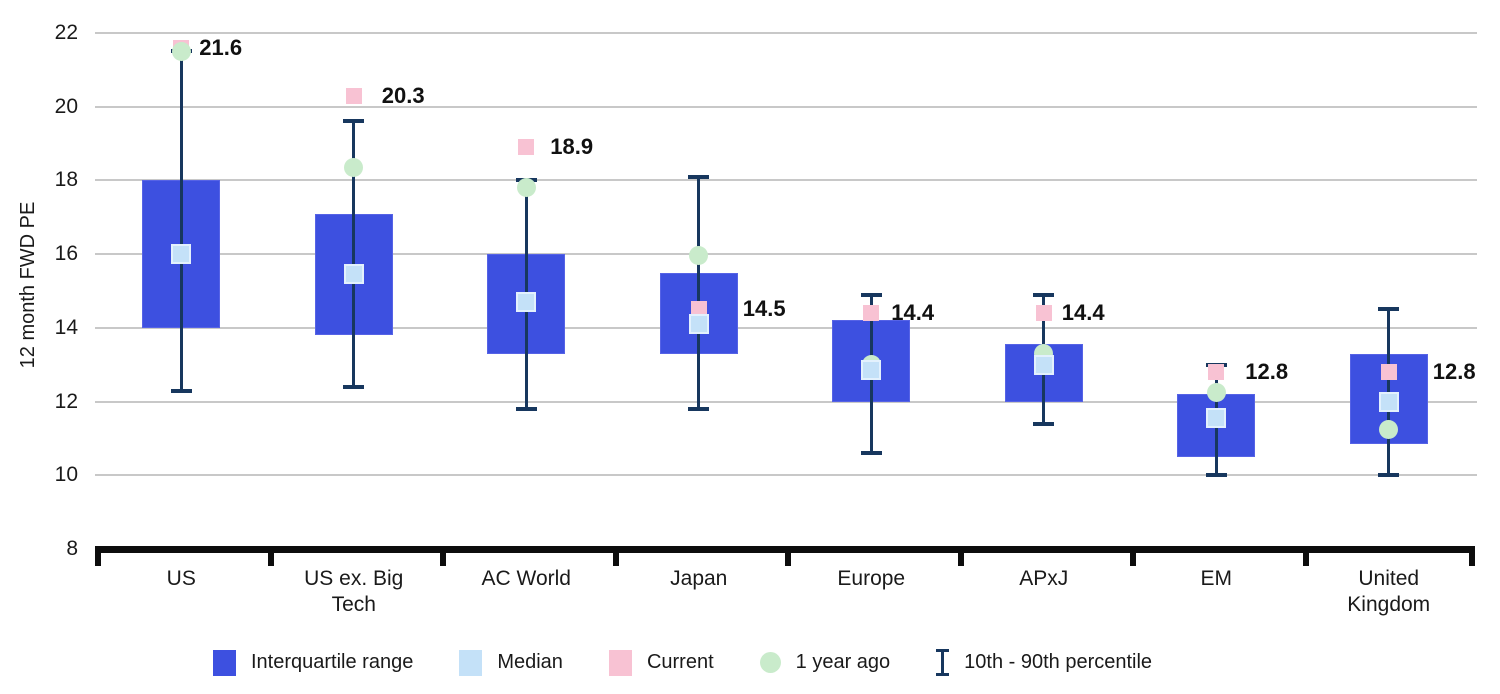 The image size is (1500, 694). What do you see at coordinates (770, 662) in the screenshot?
I see `year-ago-swatch-icon` at bounding box center [770, 662].